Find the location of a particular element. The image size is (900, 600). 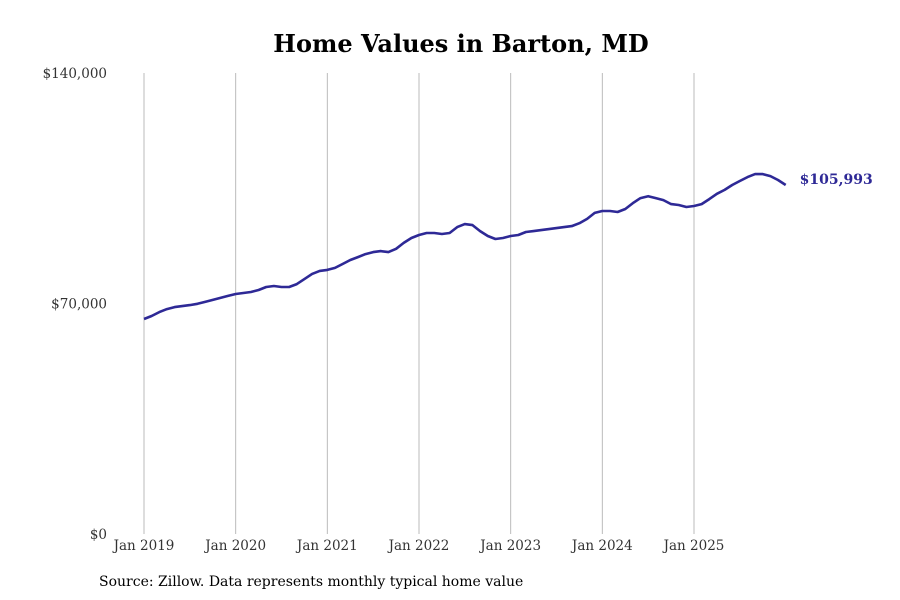

end-value-label: $105,993 is located at coordinates (836, 180).